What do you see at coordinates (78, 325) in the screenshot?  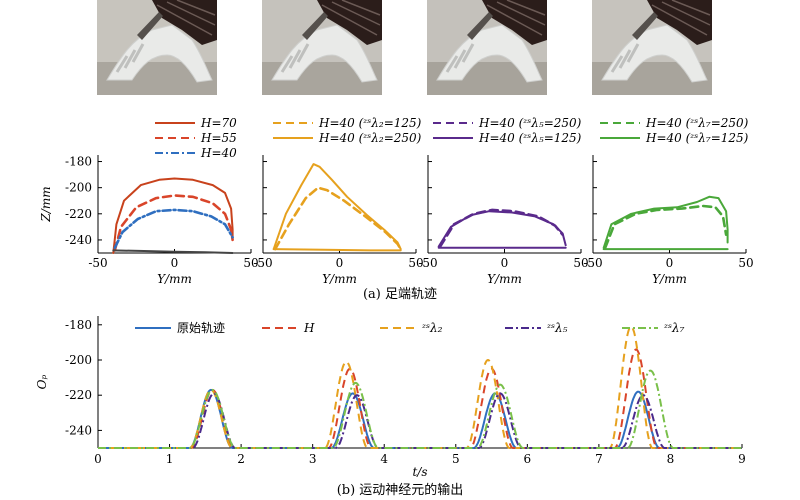 I see `chart-b-ytick-label: -180` at bounding box center [78, 325].